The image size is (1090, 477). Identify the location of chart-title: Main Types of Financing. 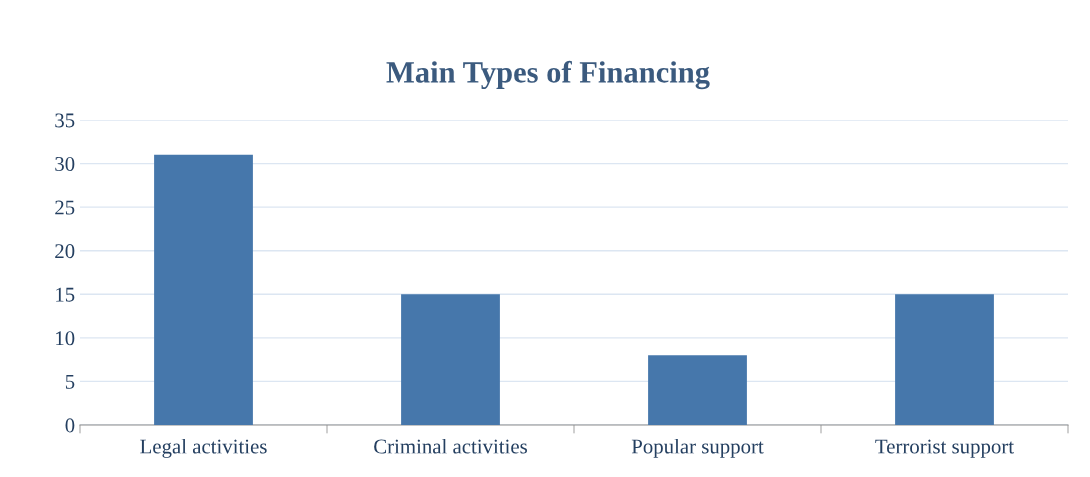
(548, 75).